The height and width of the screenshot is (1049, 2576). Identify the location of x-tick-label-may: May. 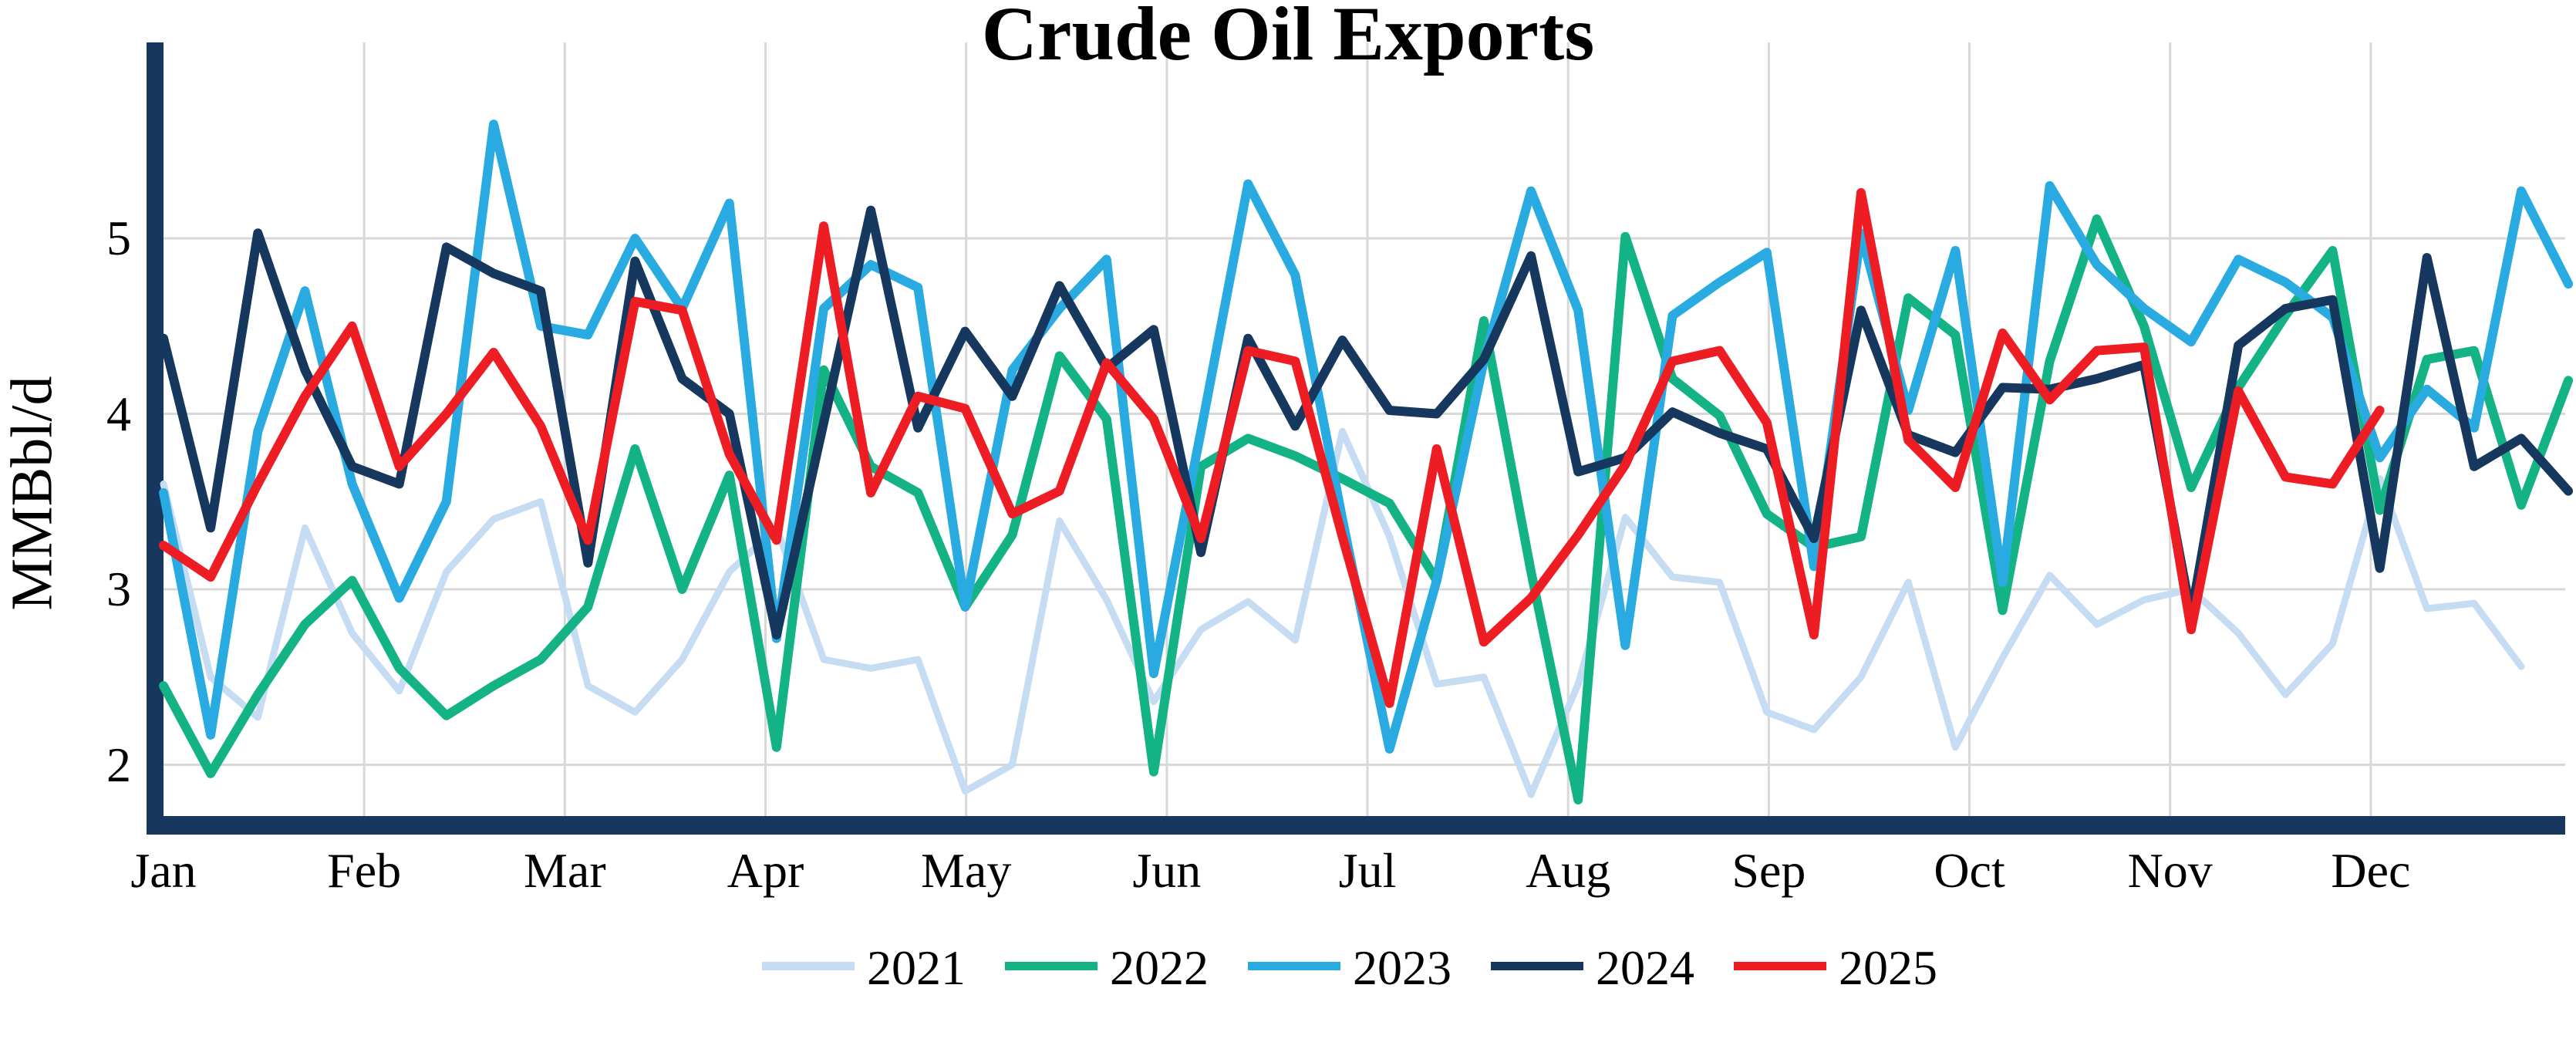
(966, 870).